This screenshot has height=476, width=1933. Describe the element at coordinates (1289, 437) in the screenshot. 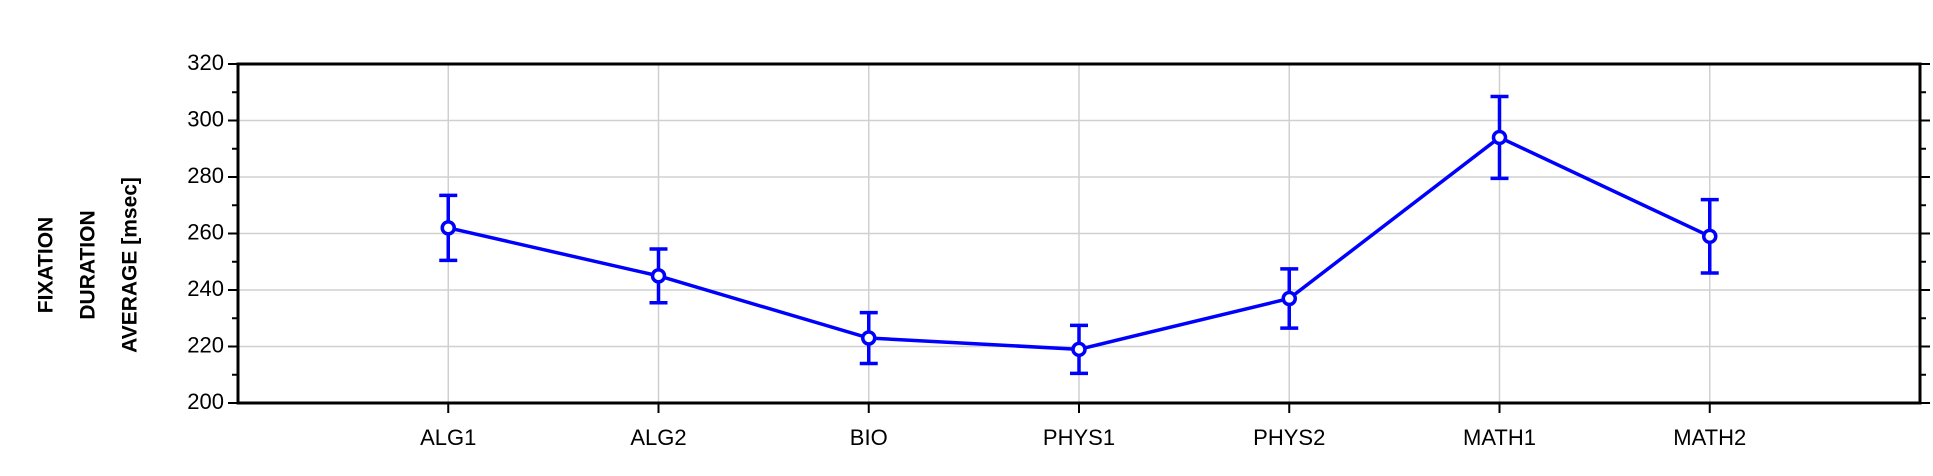

I see `x-tick-label: PHYS2` at that location.